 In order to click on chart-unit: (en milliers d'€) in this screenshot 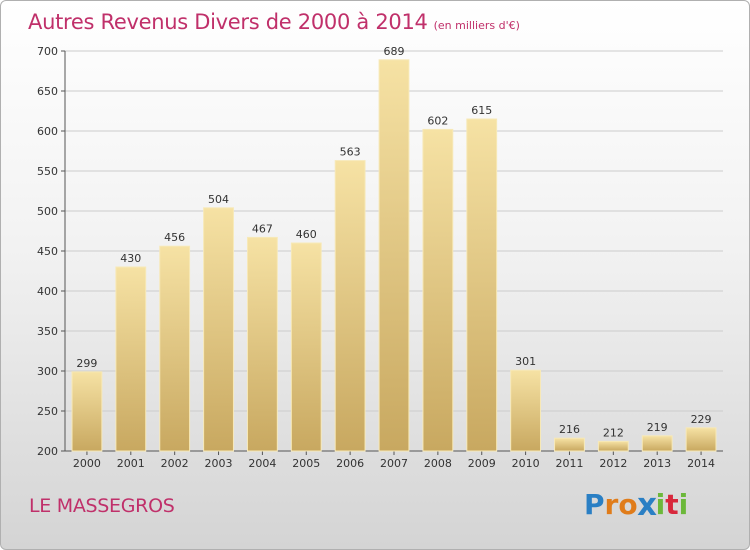, I will do `click(476, 25)`.